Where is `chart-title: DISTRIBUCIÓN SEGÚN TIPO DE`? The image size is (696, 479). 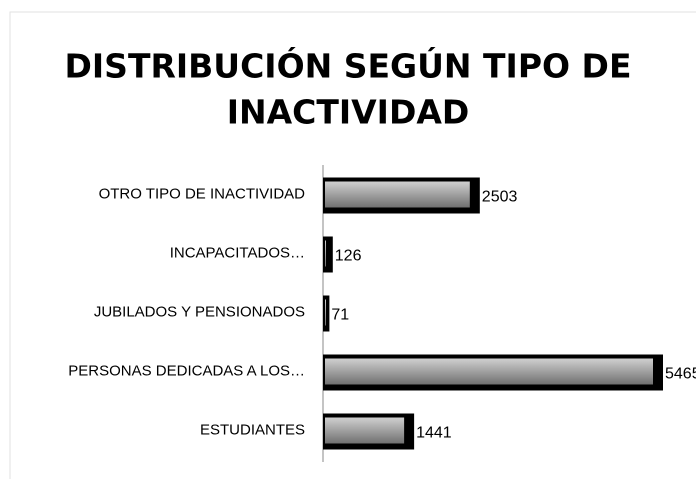
chart-title: DISTRIBUCIÓN SEGÚN TIPO DE is located at coordinates (348, 66).